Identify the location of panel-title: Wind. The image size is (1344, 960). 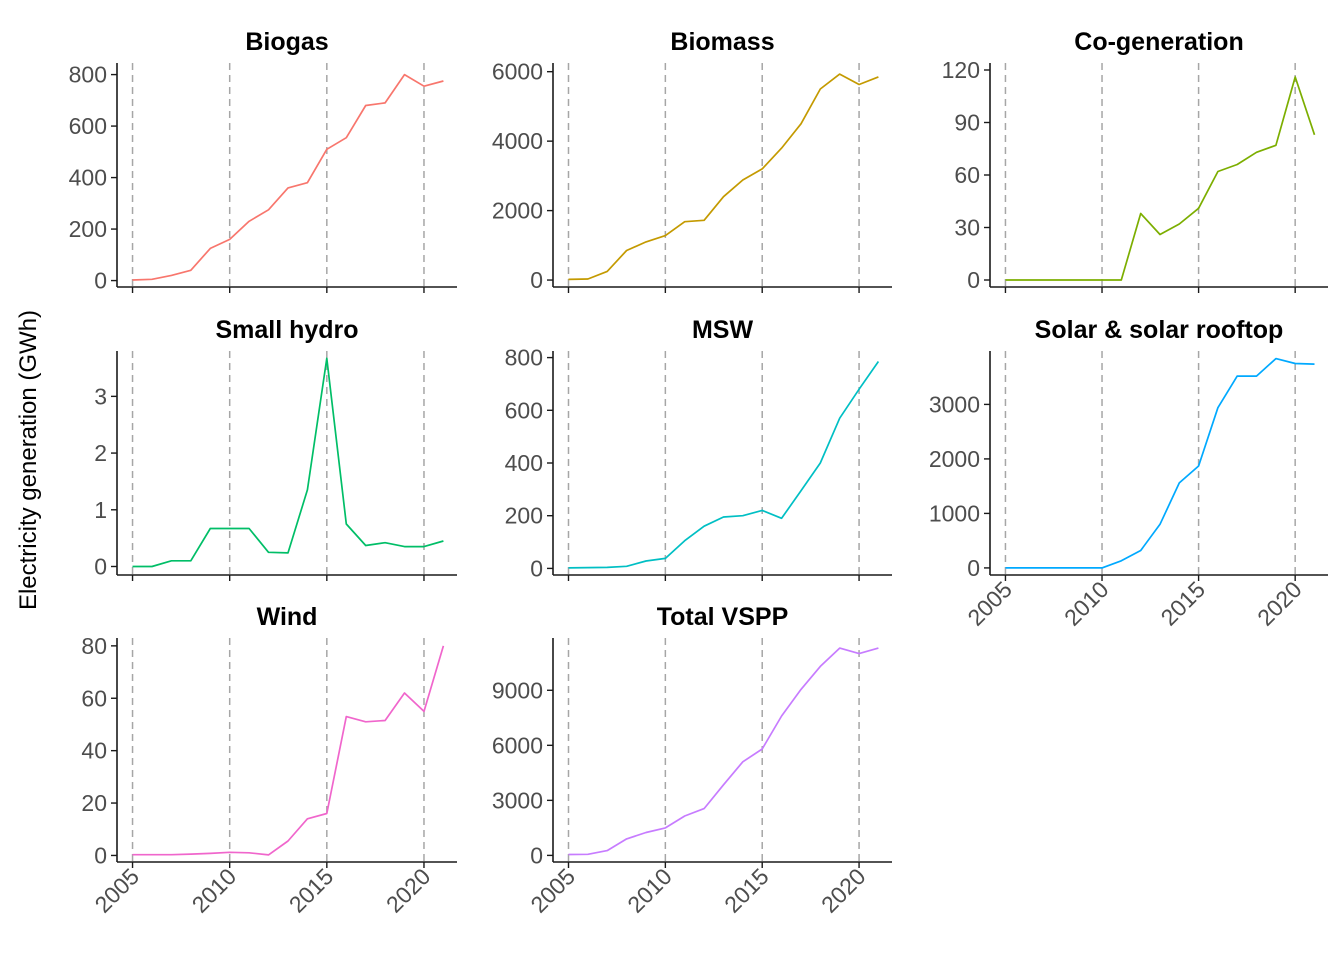
(287, 617).